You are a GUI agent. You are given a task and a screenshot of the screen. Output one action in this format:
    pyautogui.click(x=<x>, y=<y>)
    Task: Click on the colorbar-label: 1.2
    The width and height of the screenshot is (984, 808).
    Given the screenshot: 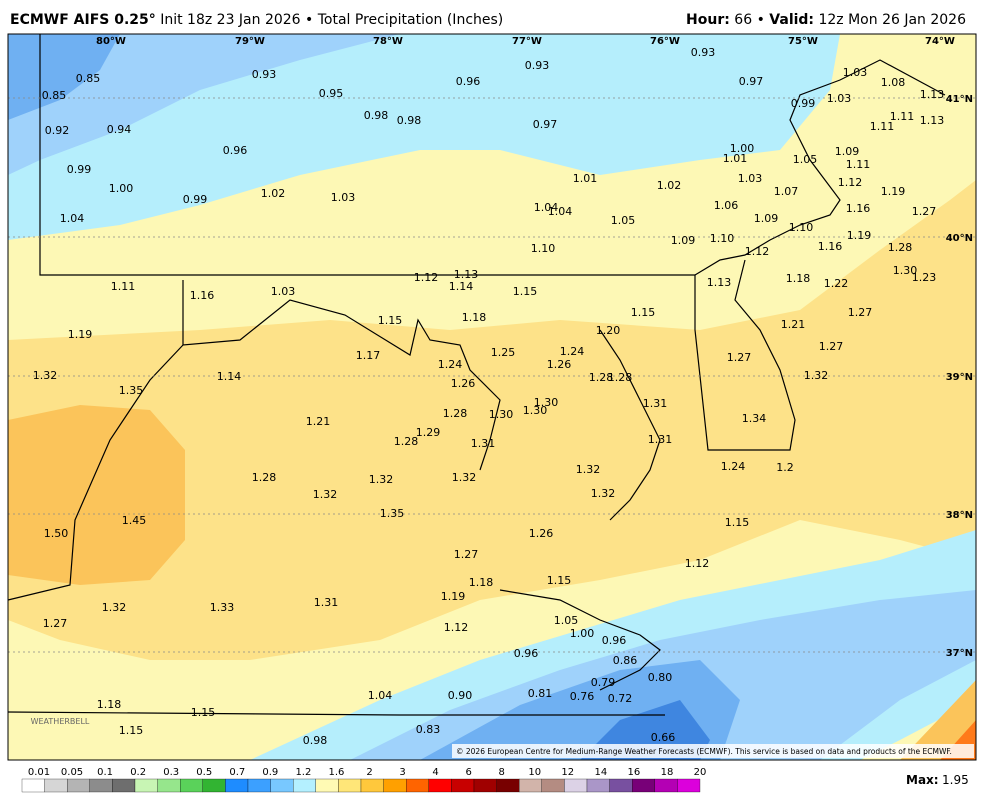 What is the action you would take?
    pyautogui.click(x=303, y=772)
    